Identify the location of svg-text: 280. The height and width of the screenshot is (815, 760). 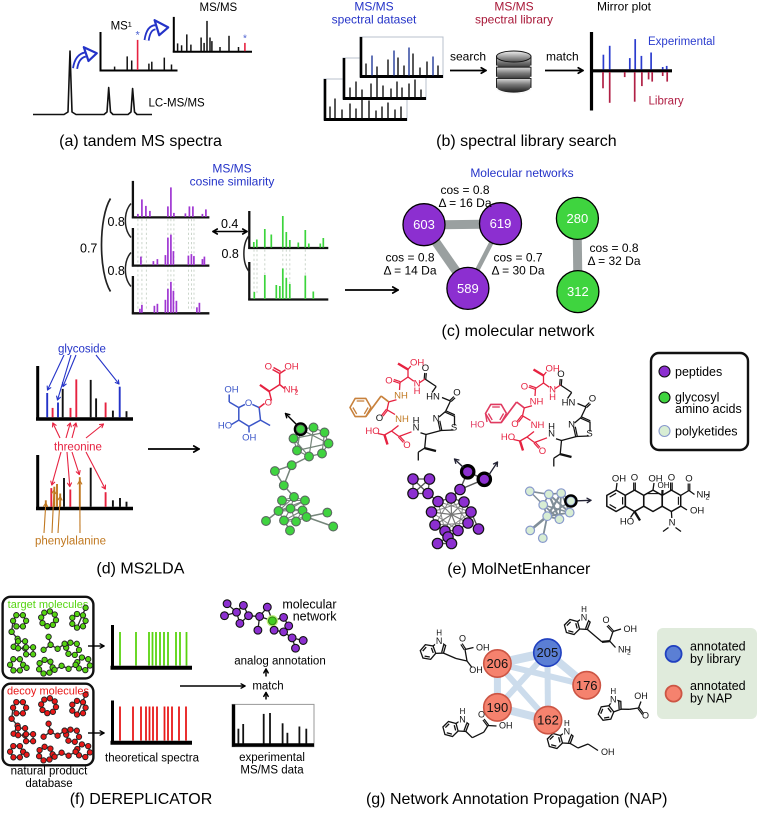
(578, 218).